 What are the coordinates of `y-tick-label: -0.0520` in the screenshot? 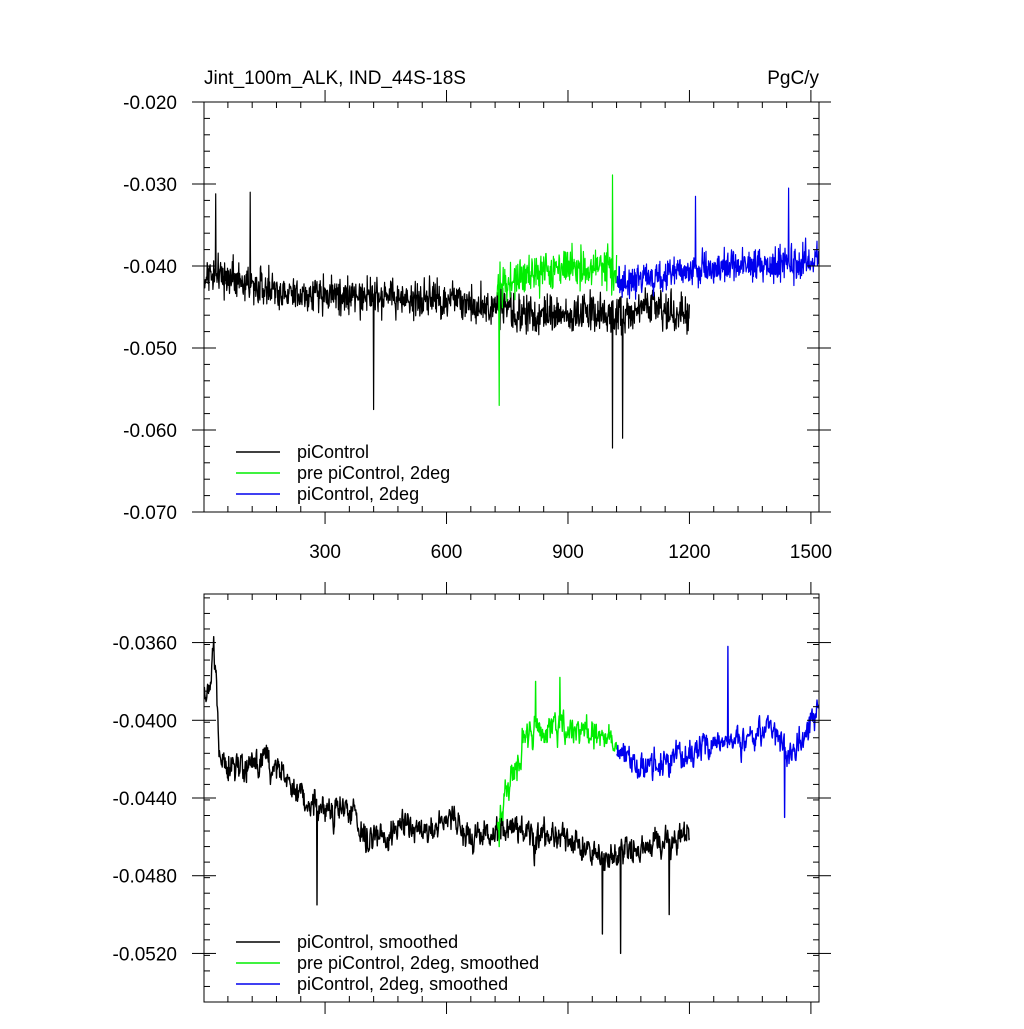 It's located at (145, 954).